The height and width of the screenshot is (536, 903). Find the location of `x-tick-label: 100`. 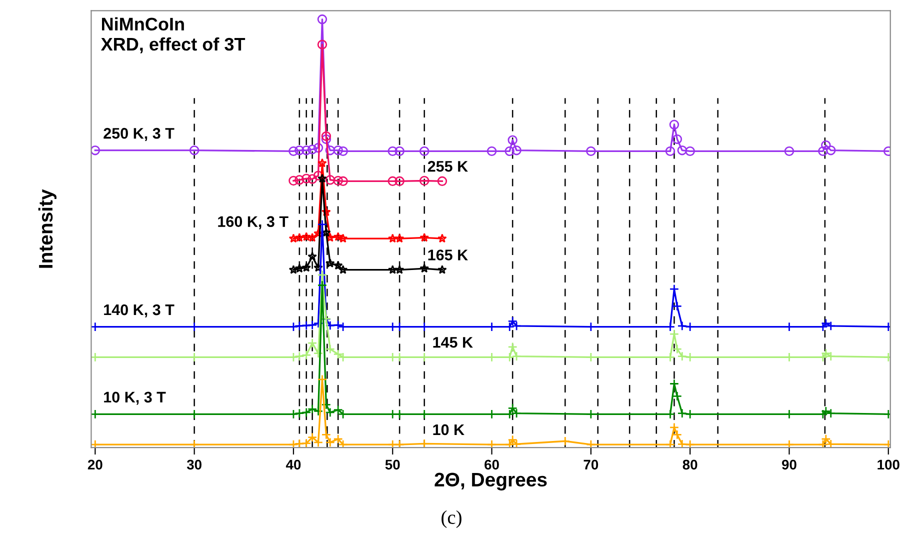

x-tick-label: 100 is located at coordinates (889, 465).